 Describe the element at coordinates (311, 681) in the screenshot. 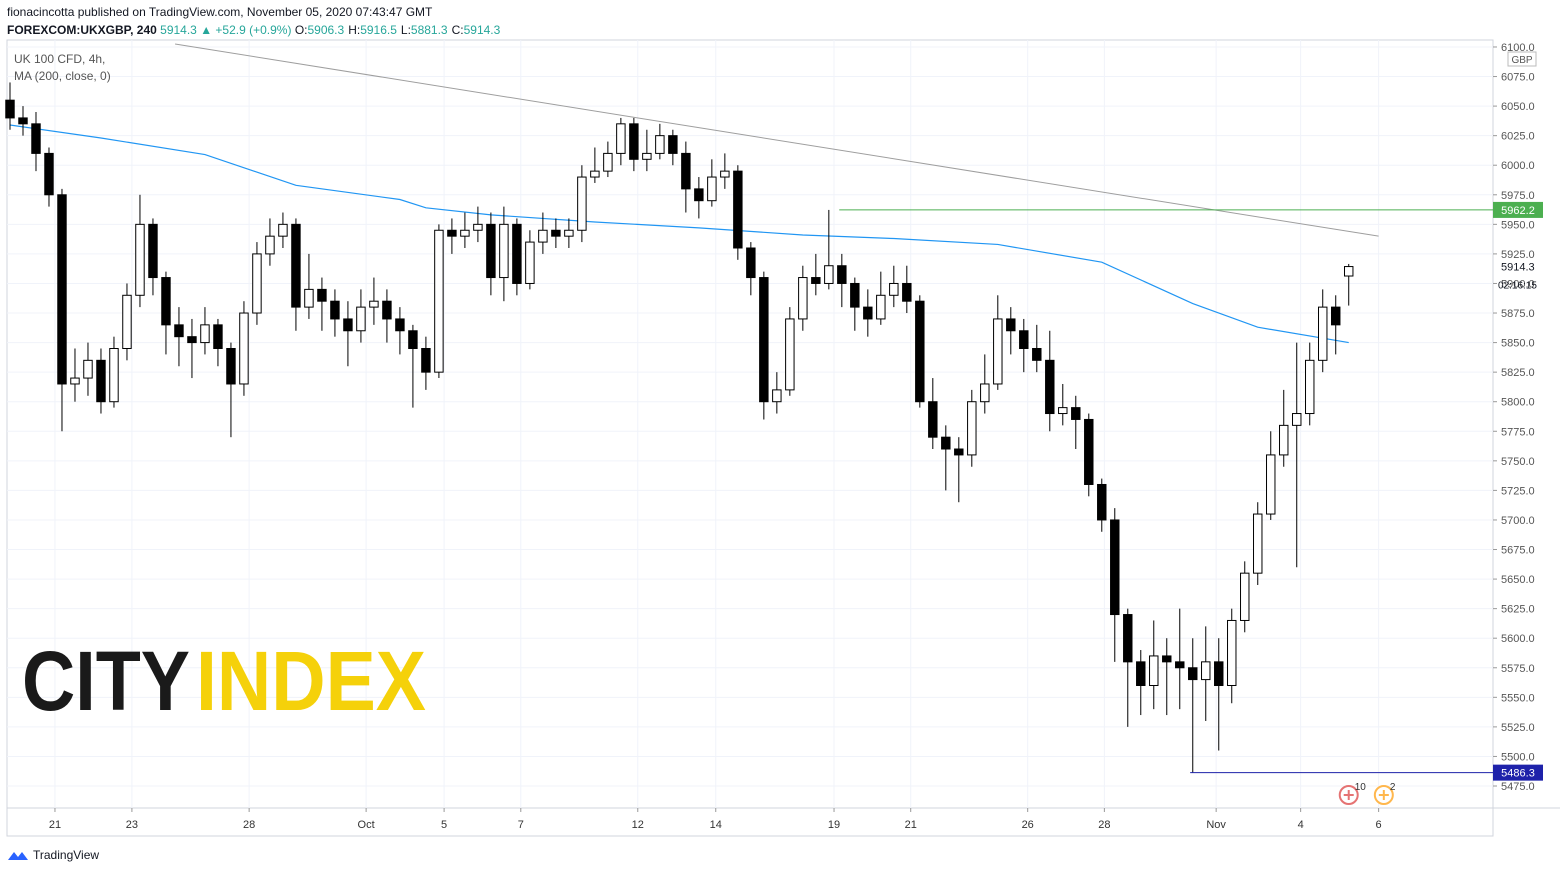

I see `watermark-index: INDEX` at that location.